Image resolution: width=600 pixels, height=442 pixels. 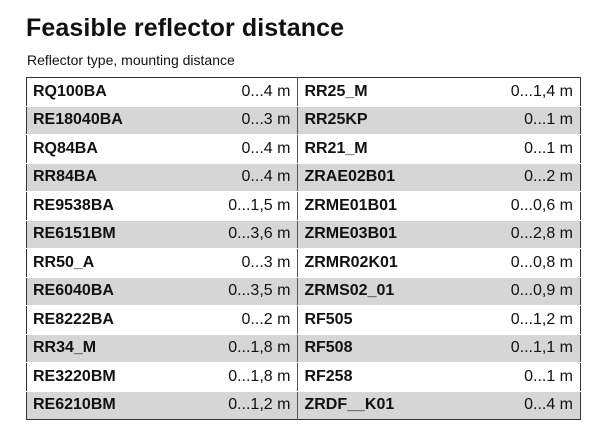 I want to click on right-reflector-type: RF258, so click(x=375, y=377).